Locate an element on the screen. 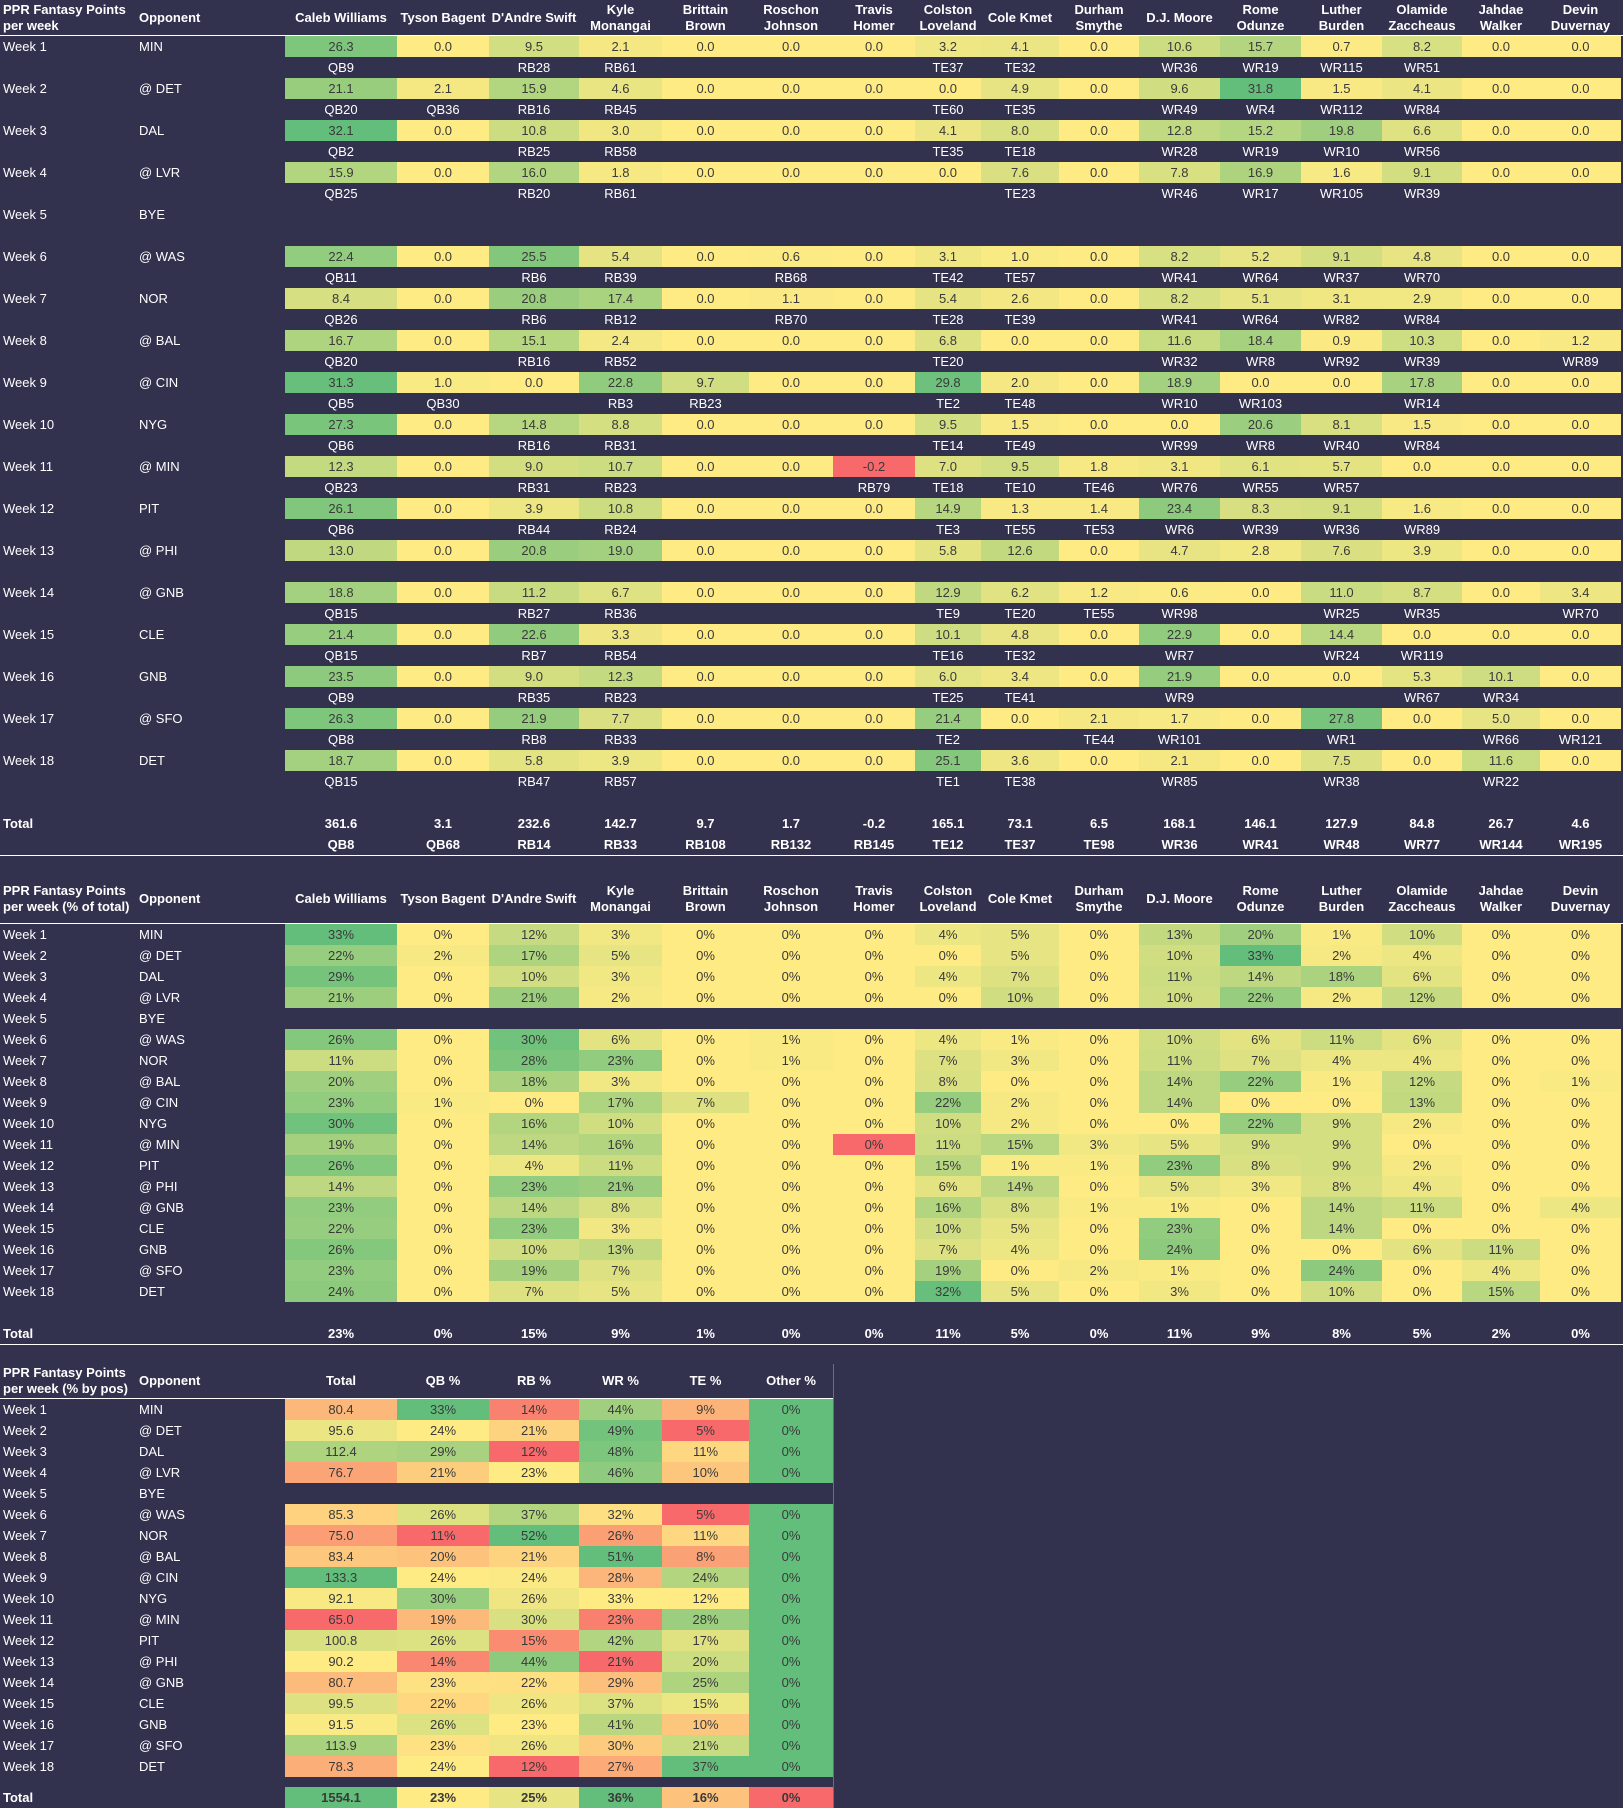 Image resolution: width=1623 pixels, height=1808 pixels. column-header: Other % is located at coordinates (791, 1380).